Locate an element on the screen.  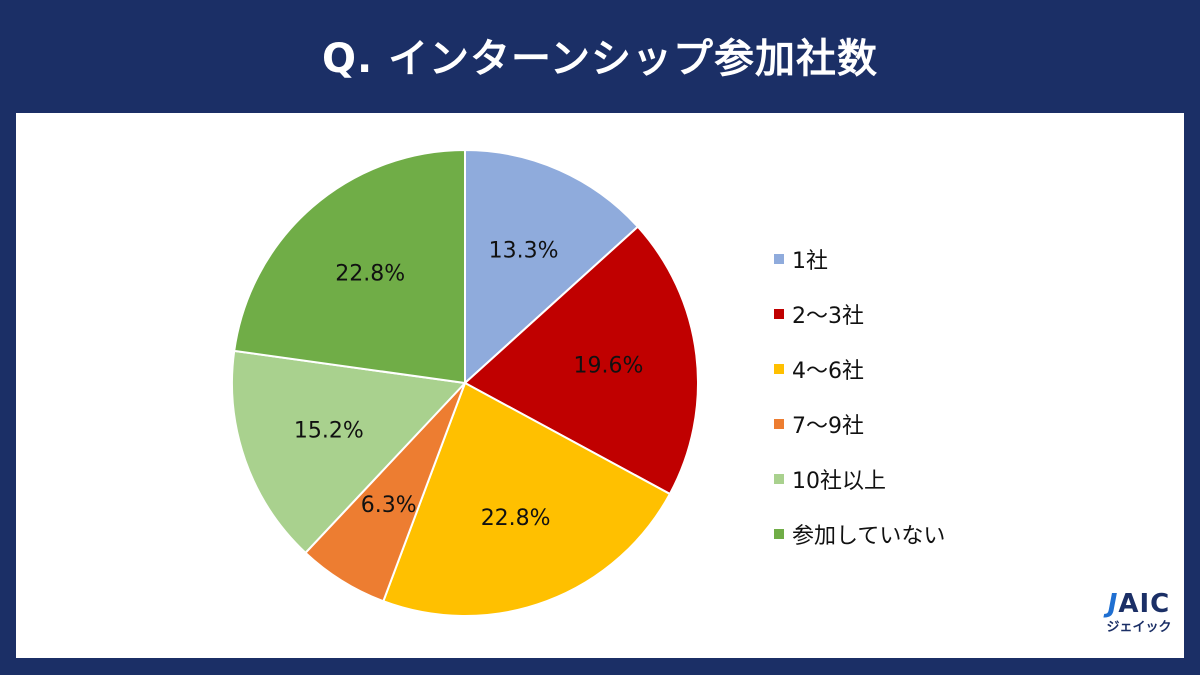
legend-label: 2～3社 is located at coordinates (828, 316).